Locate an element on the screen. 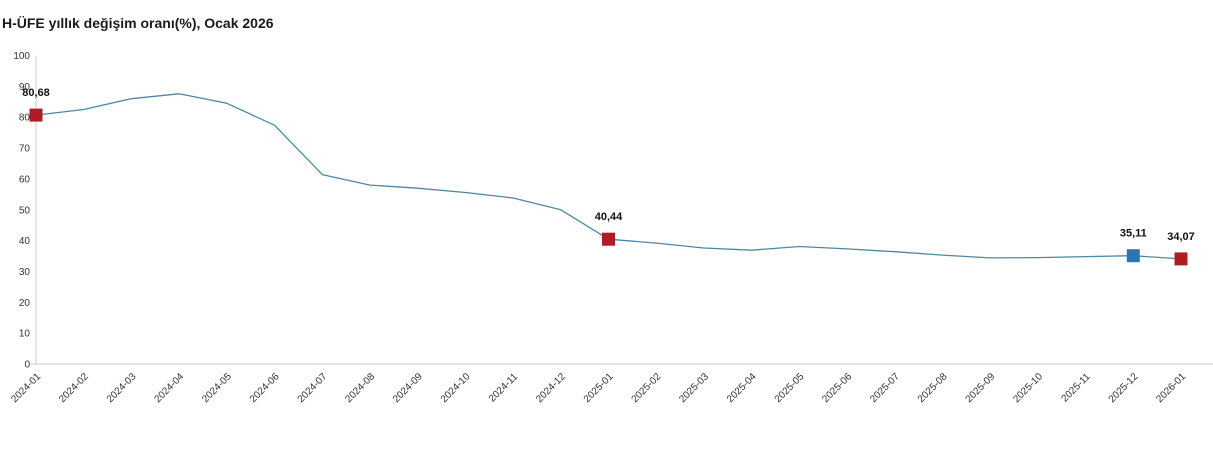 This screenshot has width=1213, height=452. y-tick-label: 70 is located at coordinates (25, 149).